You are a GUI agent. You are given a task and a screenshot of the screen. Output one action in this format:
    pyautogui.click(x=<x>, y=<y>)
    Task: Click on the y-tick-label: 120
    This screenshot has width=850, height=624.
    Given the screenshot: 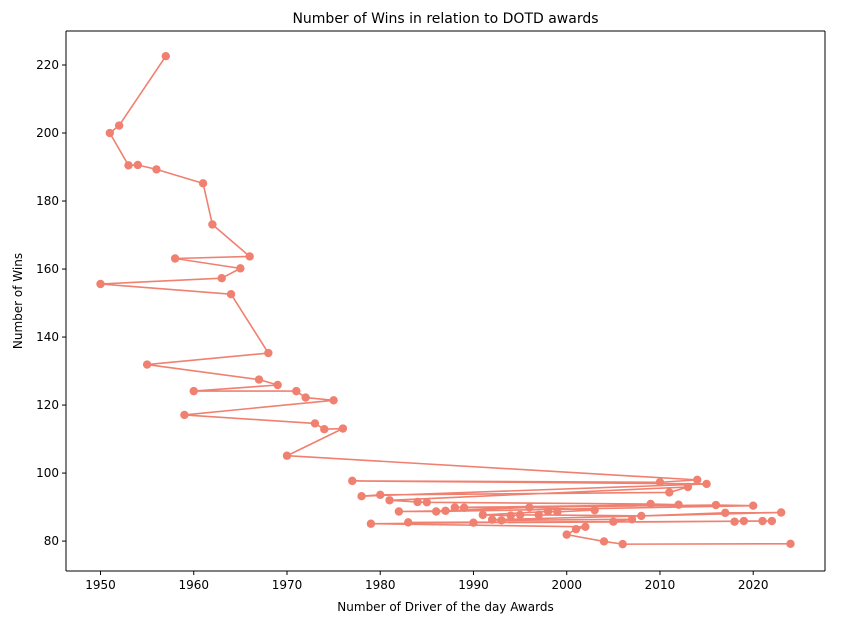 What is the action you would take?
    pyautogui.click(x=47, y=405)
    